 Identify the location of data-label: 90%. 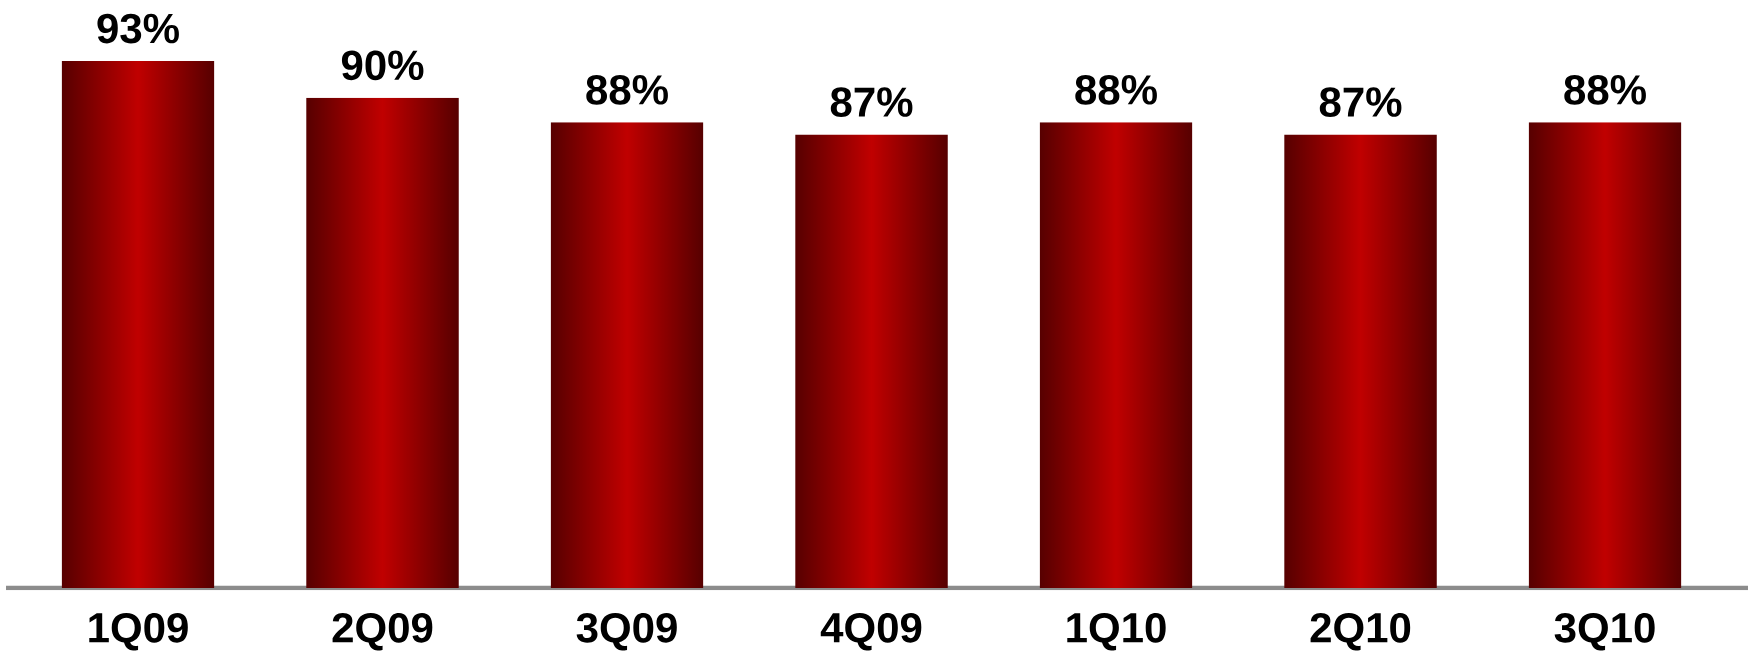
(382, 65).